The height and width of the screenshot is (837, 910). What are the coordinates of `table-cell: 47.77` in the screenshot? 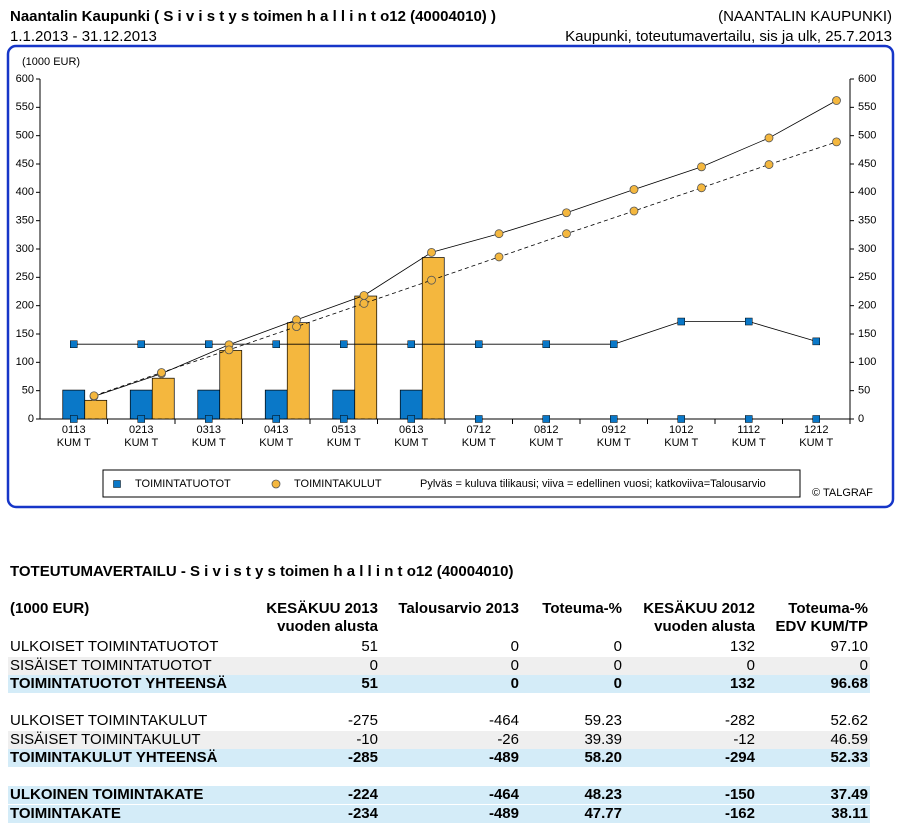 It's located at (603, 813).